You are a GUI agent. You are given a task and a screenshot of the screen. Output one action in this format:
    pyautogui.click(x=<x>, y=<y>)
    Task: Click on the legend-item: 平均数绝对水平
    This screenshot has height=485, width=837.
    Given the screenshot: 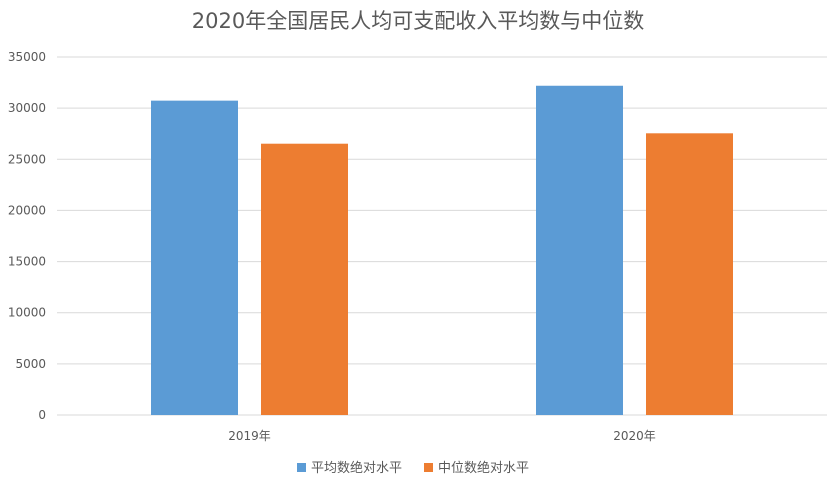 What is the action you would take?
    pyautogui.click(x=349, y=468)
    